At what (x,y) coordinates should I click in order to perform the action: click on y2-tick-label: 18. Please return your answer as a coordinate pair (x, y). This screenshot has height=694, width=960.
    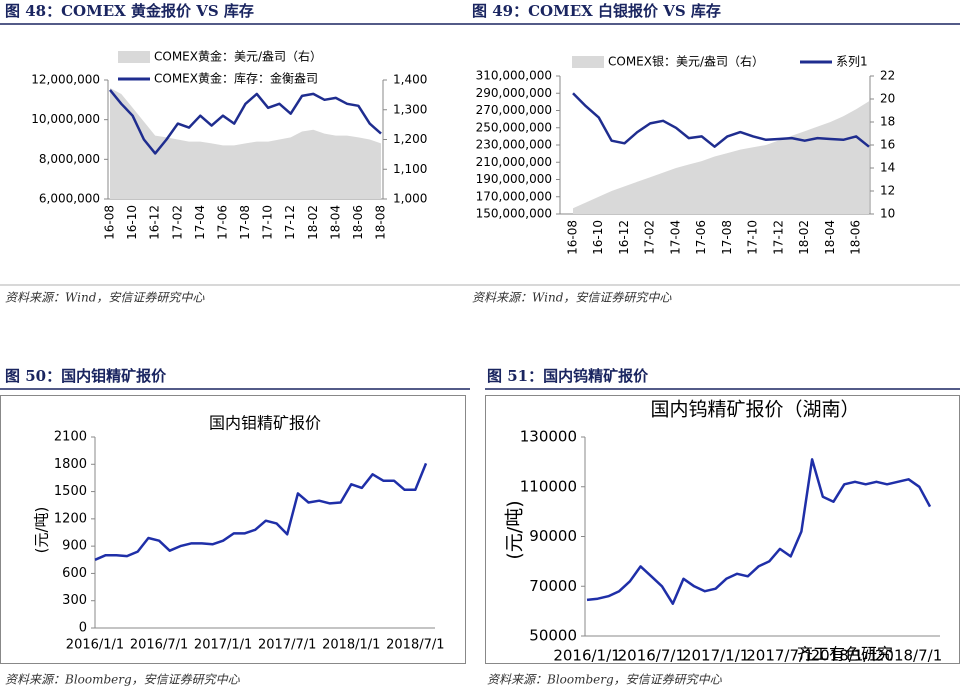
    Looking at the image, I should click on (887, 122).